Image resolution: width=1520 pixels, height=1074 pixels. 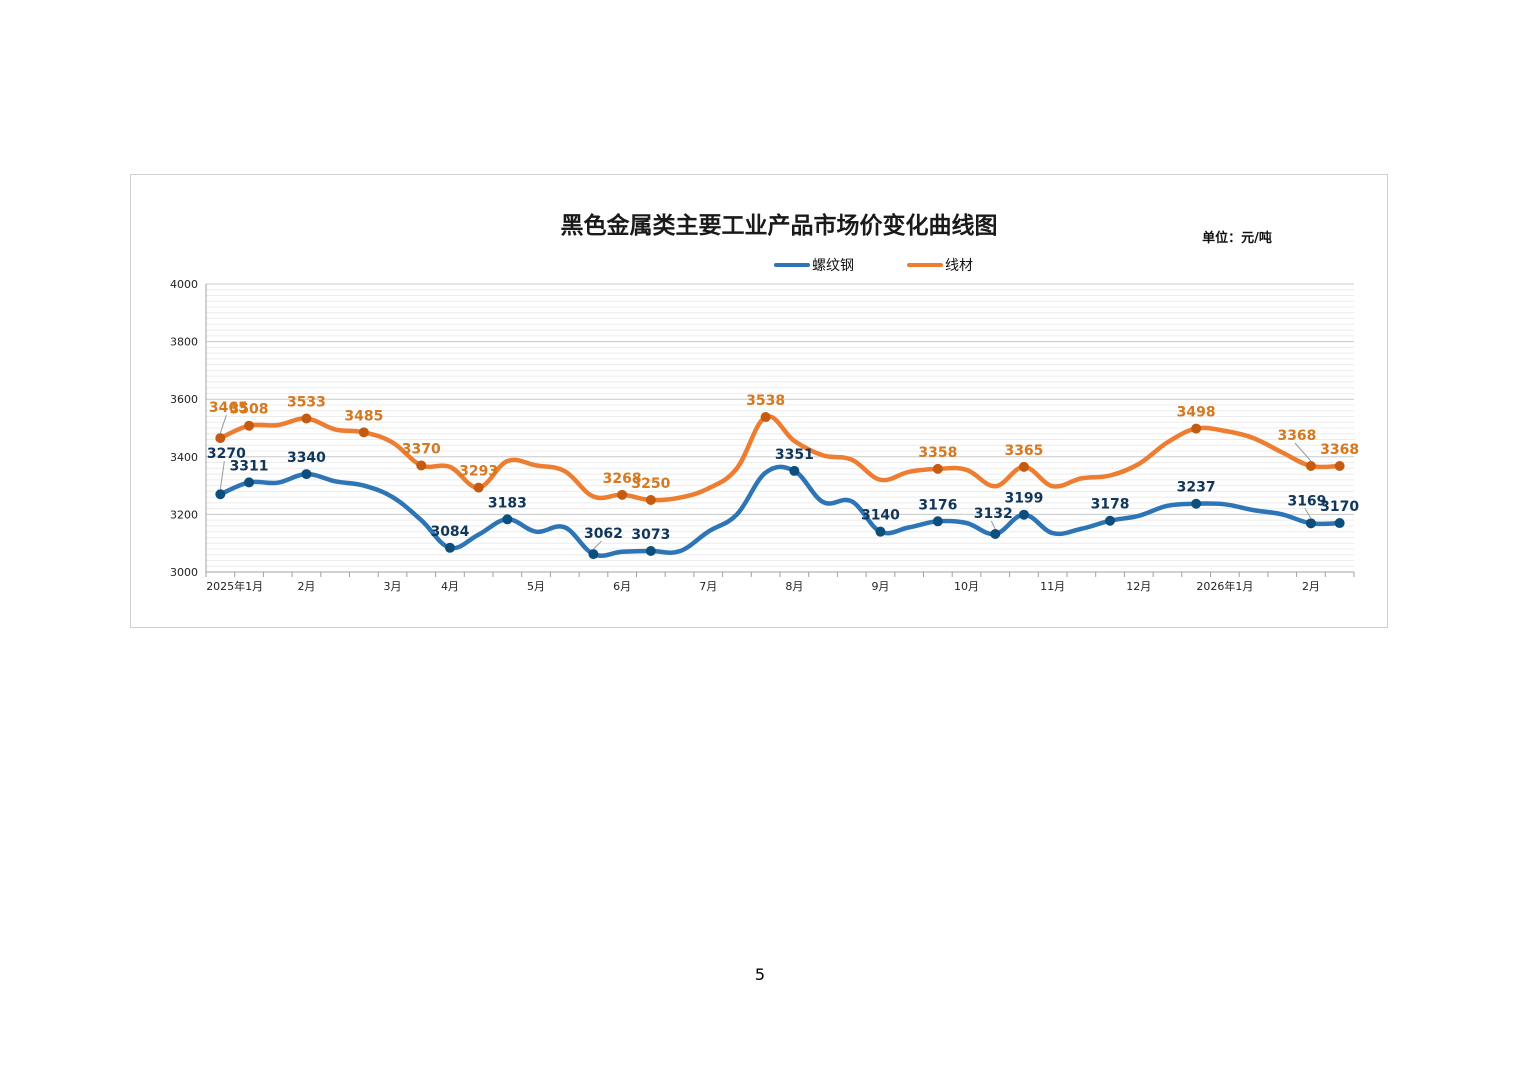 I want to click on x-tick-label: 2025年1月, so click(x=234, y=586).